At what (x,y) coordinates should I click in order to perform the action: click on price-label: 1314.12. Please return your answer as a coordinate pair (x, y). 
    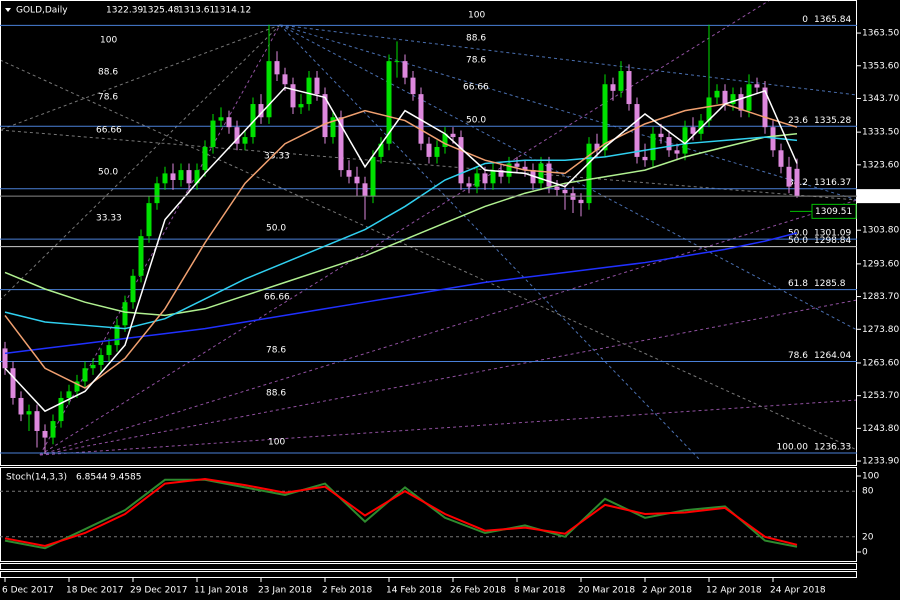
    Looking at the image, I should click on (878, 197).